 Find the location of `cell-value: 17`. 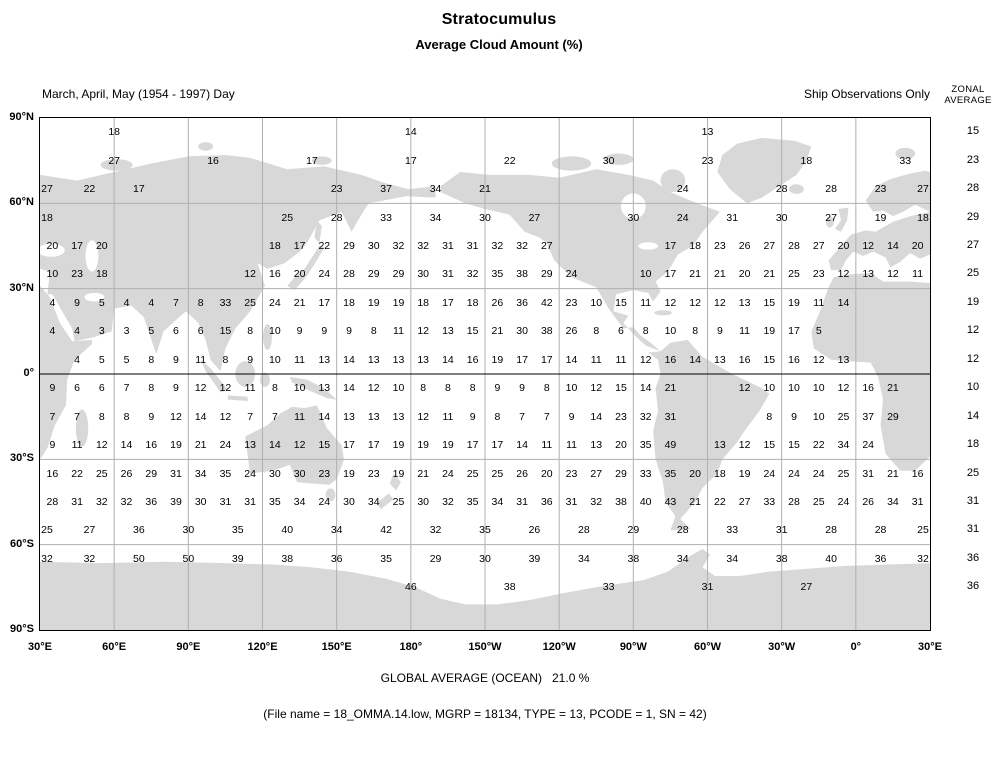

cell-value: 17 is located at coordinates (349, 445).